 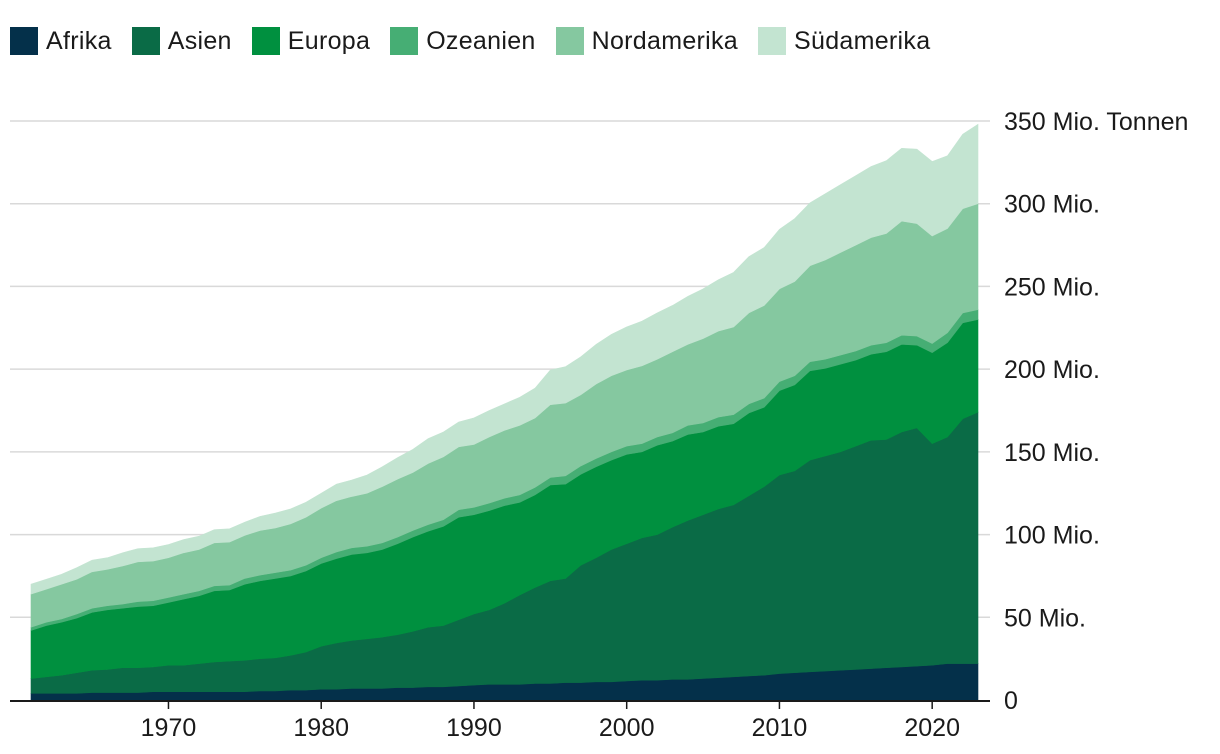 I want to click on legend-swatch-asien, so click(x=145, y=41).